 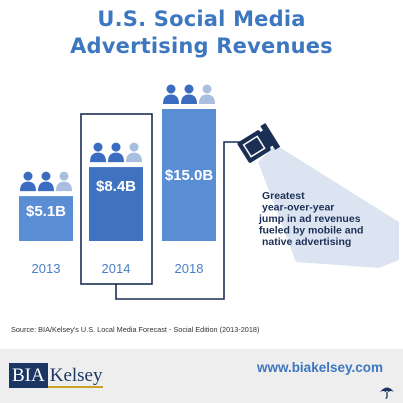 I want to click on bar-2013, so click(x=46, y=218).